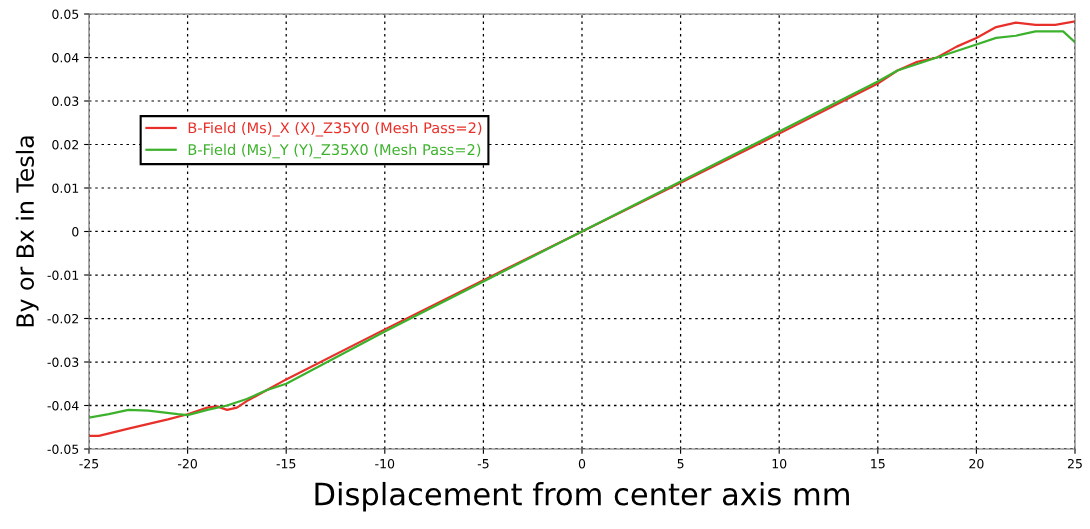  What do you see at coordinates (63, 405) in the screenshot?
I see `y-tick-label: -0.04` at bounding box center [63, 405].